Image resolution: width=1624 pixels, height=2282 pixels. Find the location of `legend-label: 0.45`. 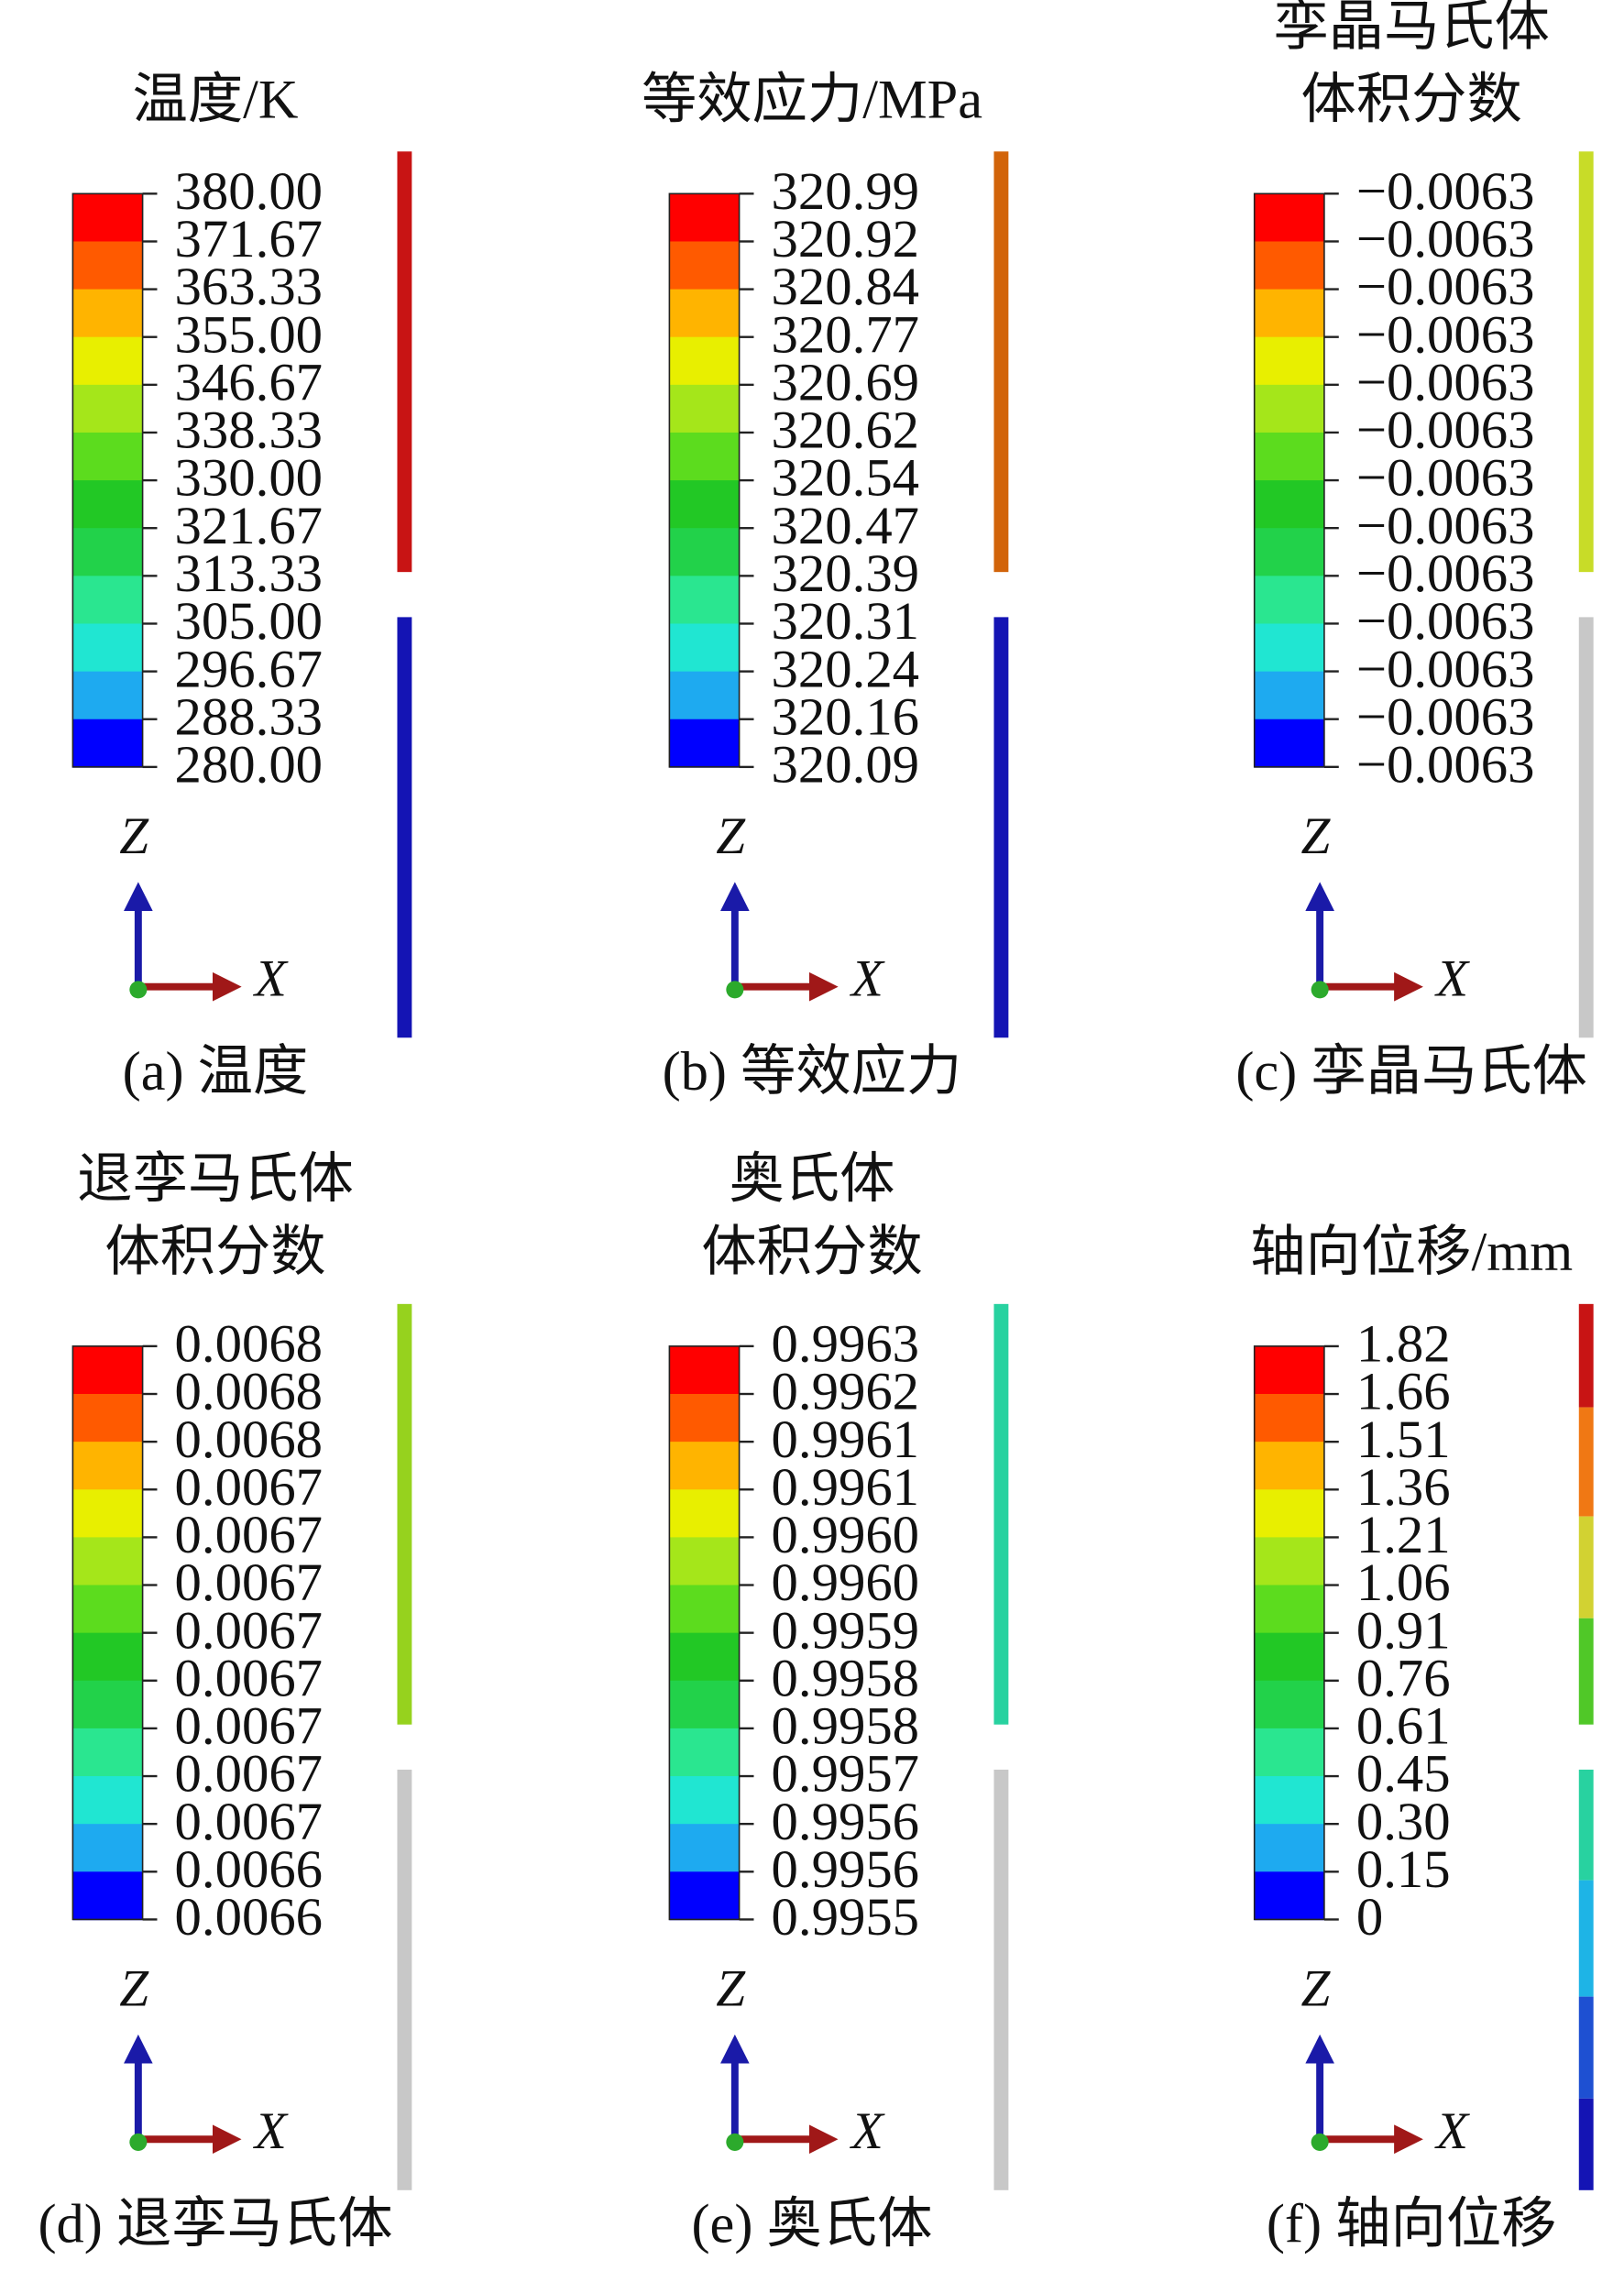

legend-label: 0.45 is located at coordinates (1403, 1774).